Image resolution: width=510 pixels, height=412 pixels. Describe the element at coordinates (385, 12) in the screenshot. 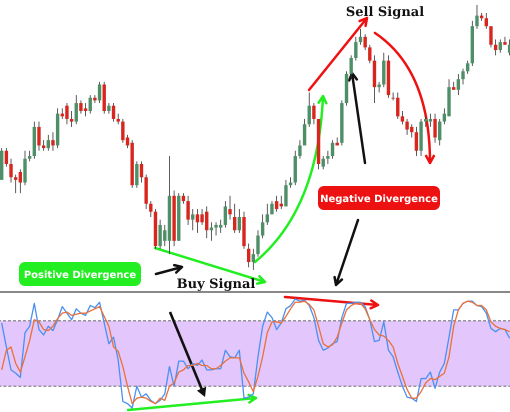

I see `annotation: Sell Signal` at that location.